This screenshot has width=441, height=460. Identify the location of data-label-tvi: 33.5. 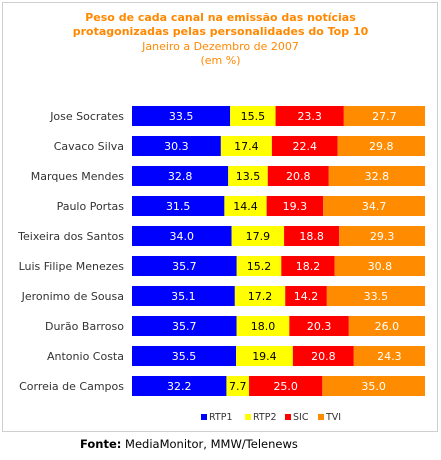
(376, 296).